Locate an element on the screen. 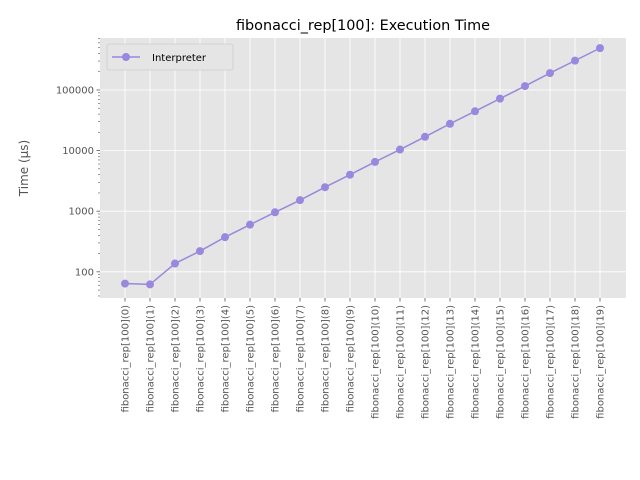 The height and width of the screenshot is (480, 640). chart-title: fibonacci_rep[100]: Execution Time is located at coordinates (363, 26).